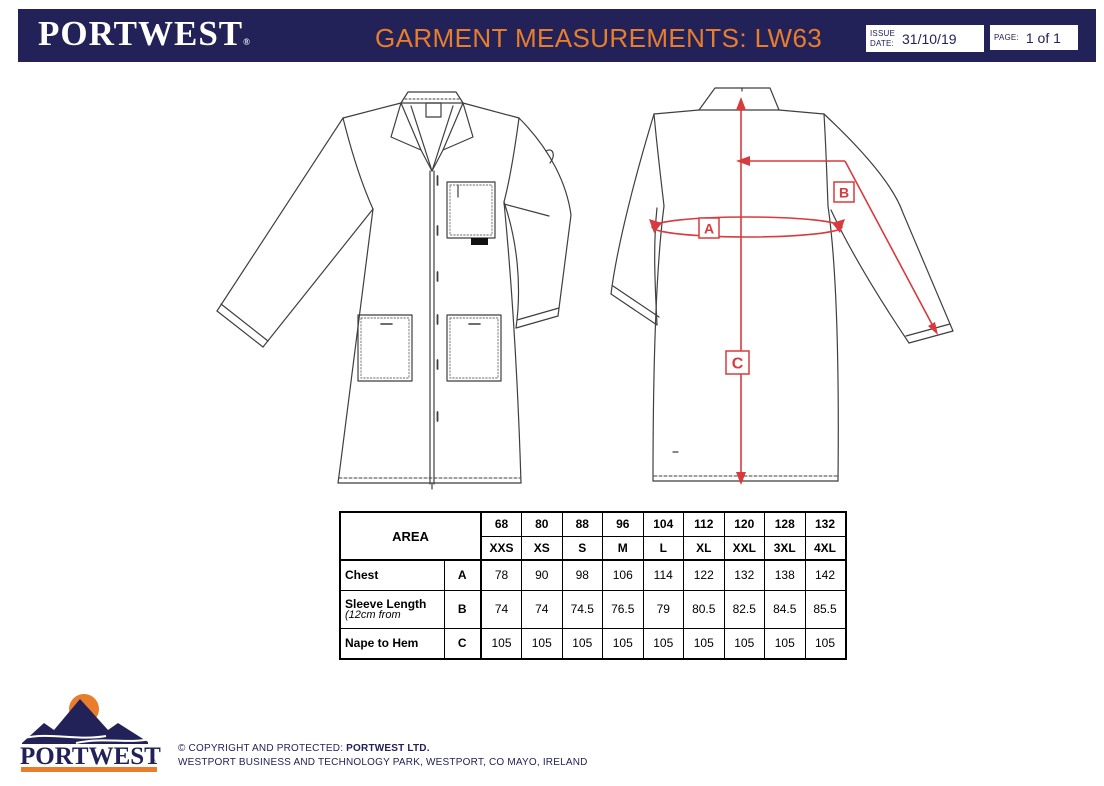  I want to click on size-code-cell: 88, so click(582, 524).